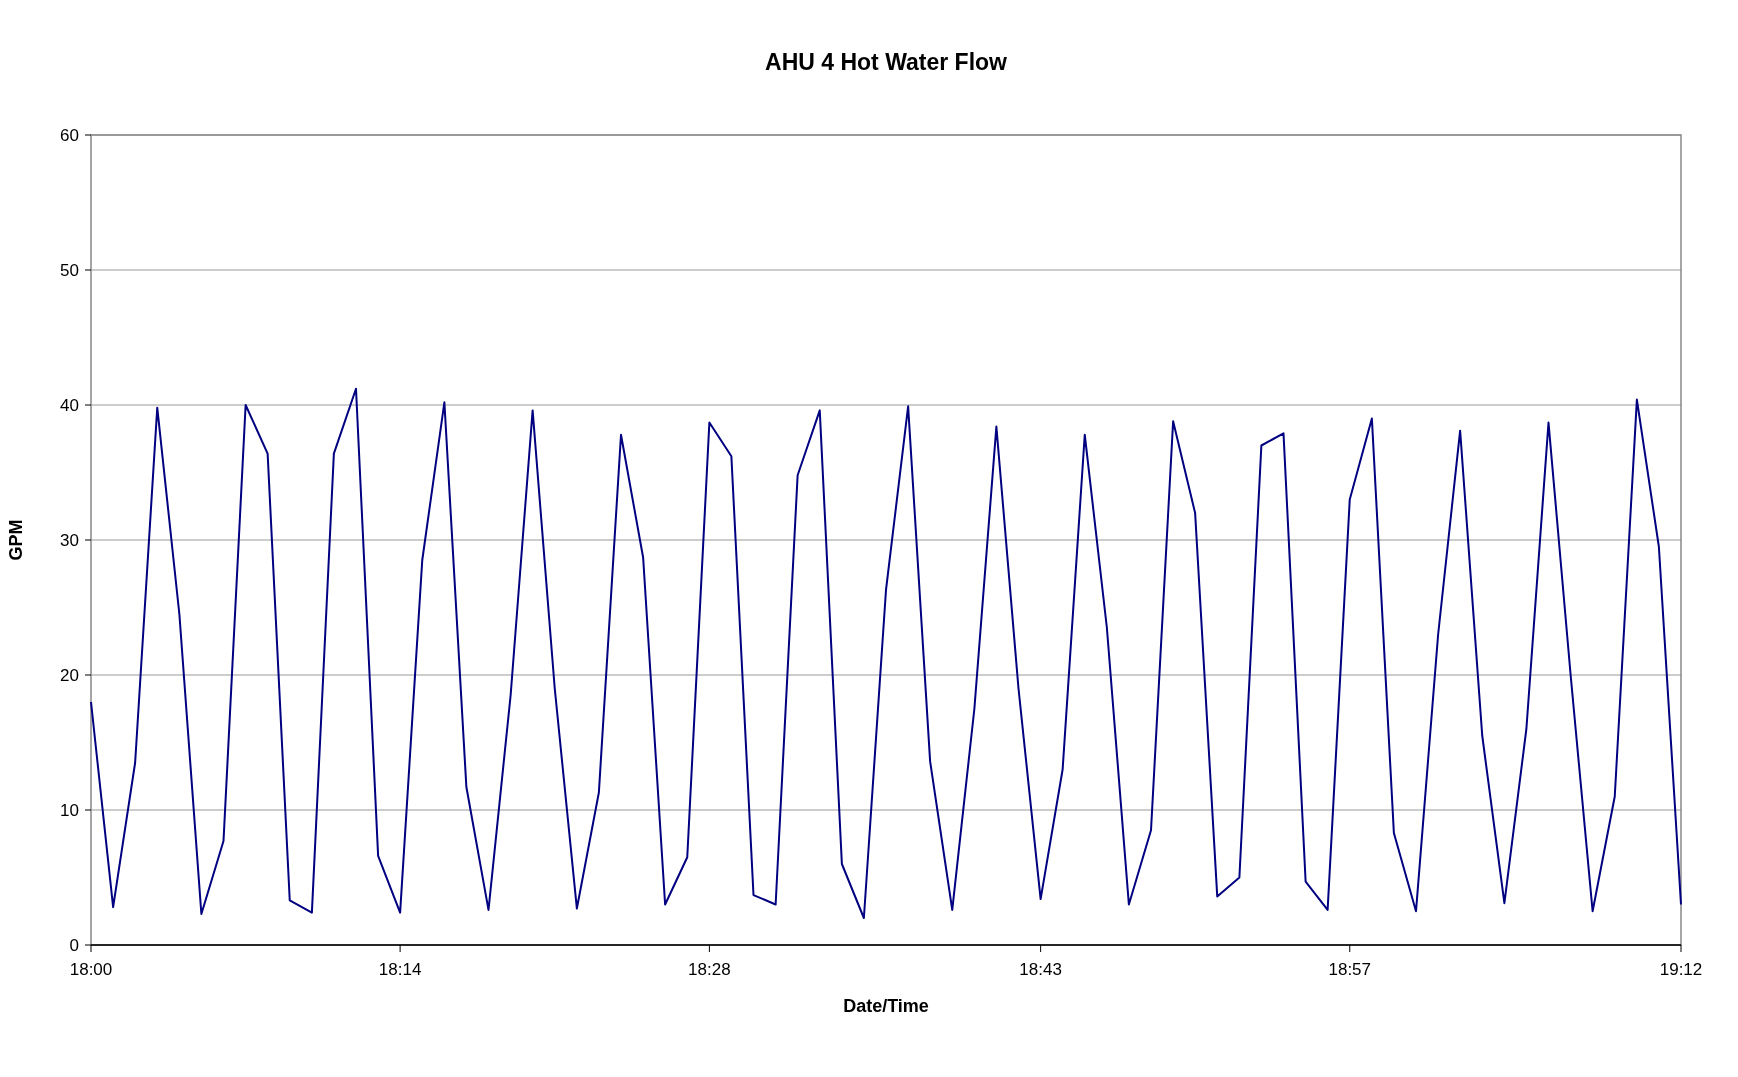  Describe the element at coordinates (886, 1006) in the screenshot. I see `x-axis-title: Date/Time` at that location.